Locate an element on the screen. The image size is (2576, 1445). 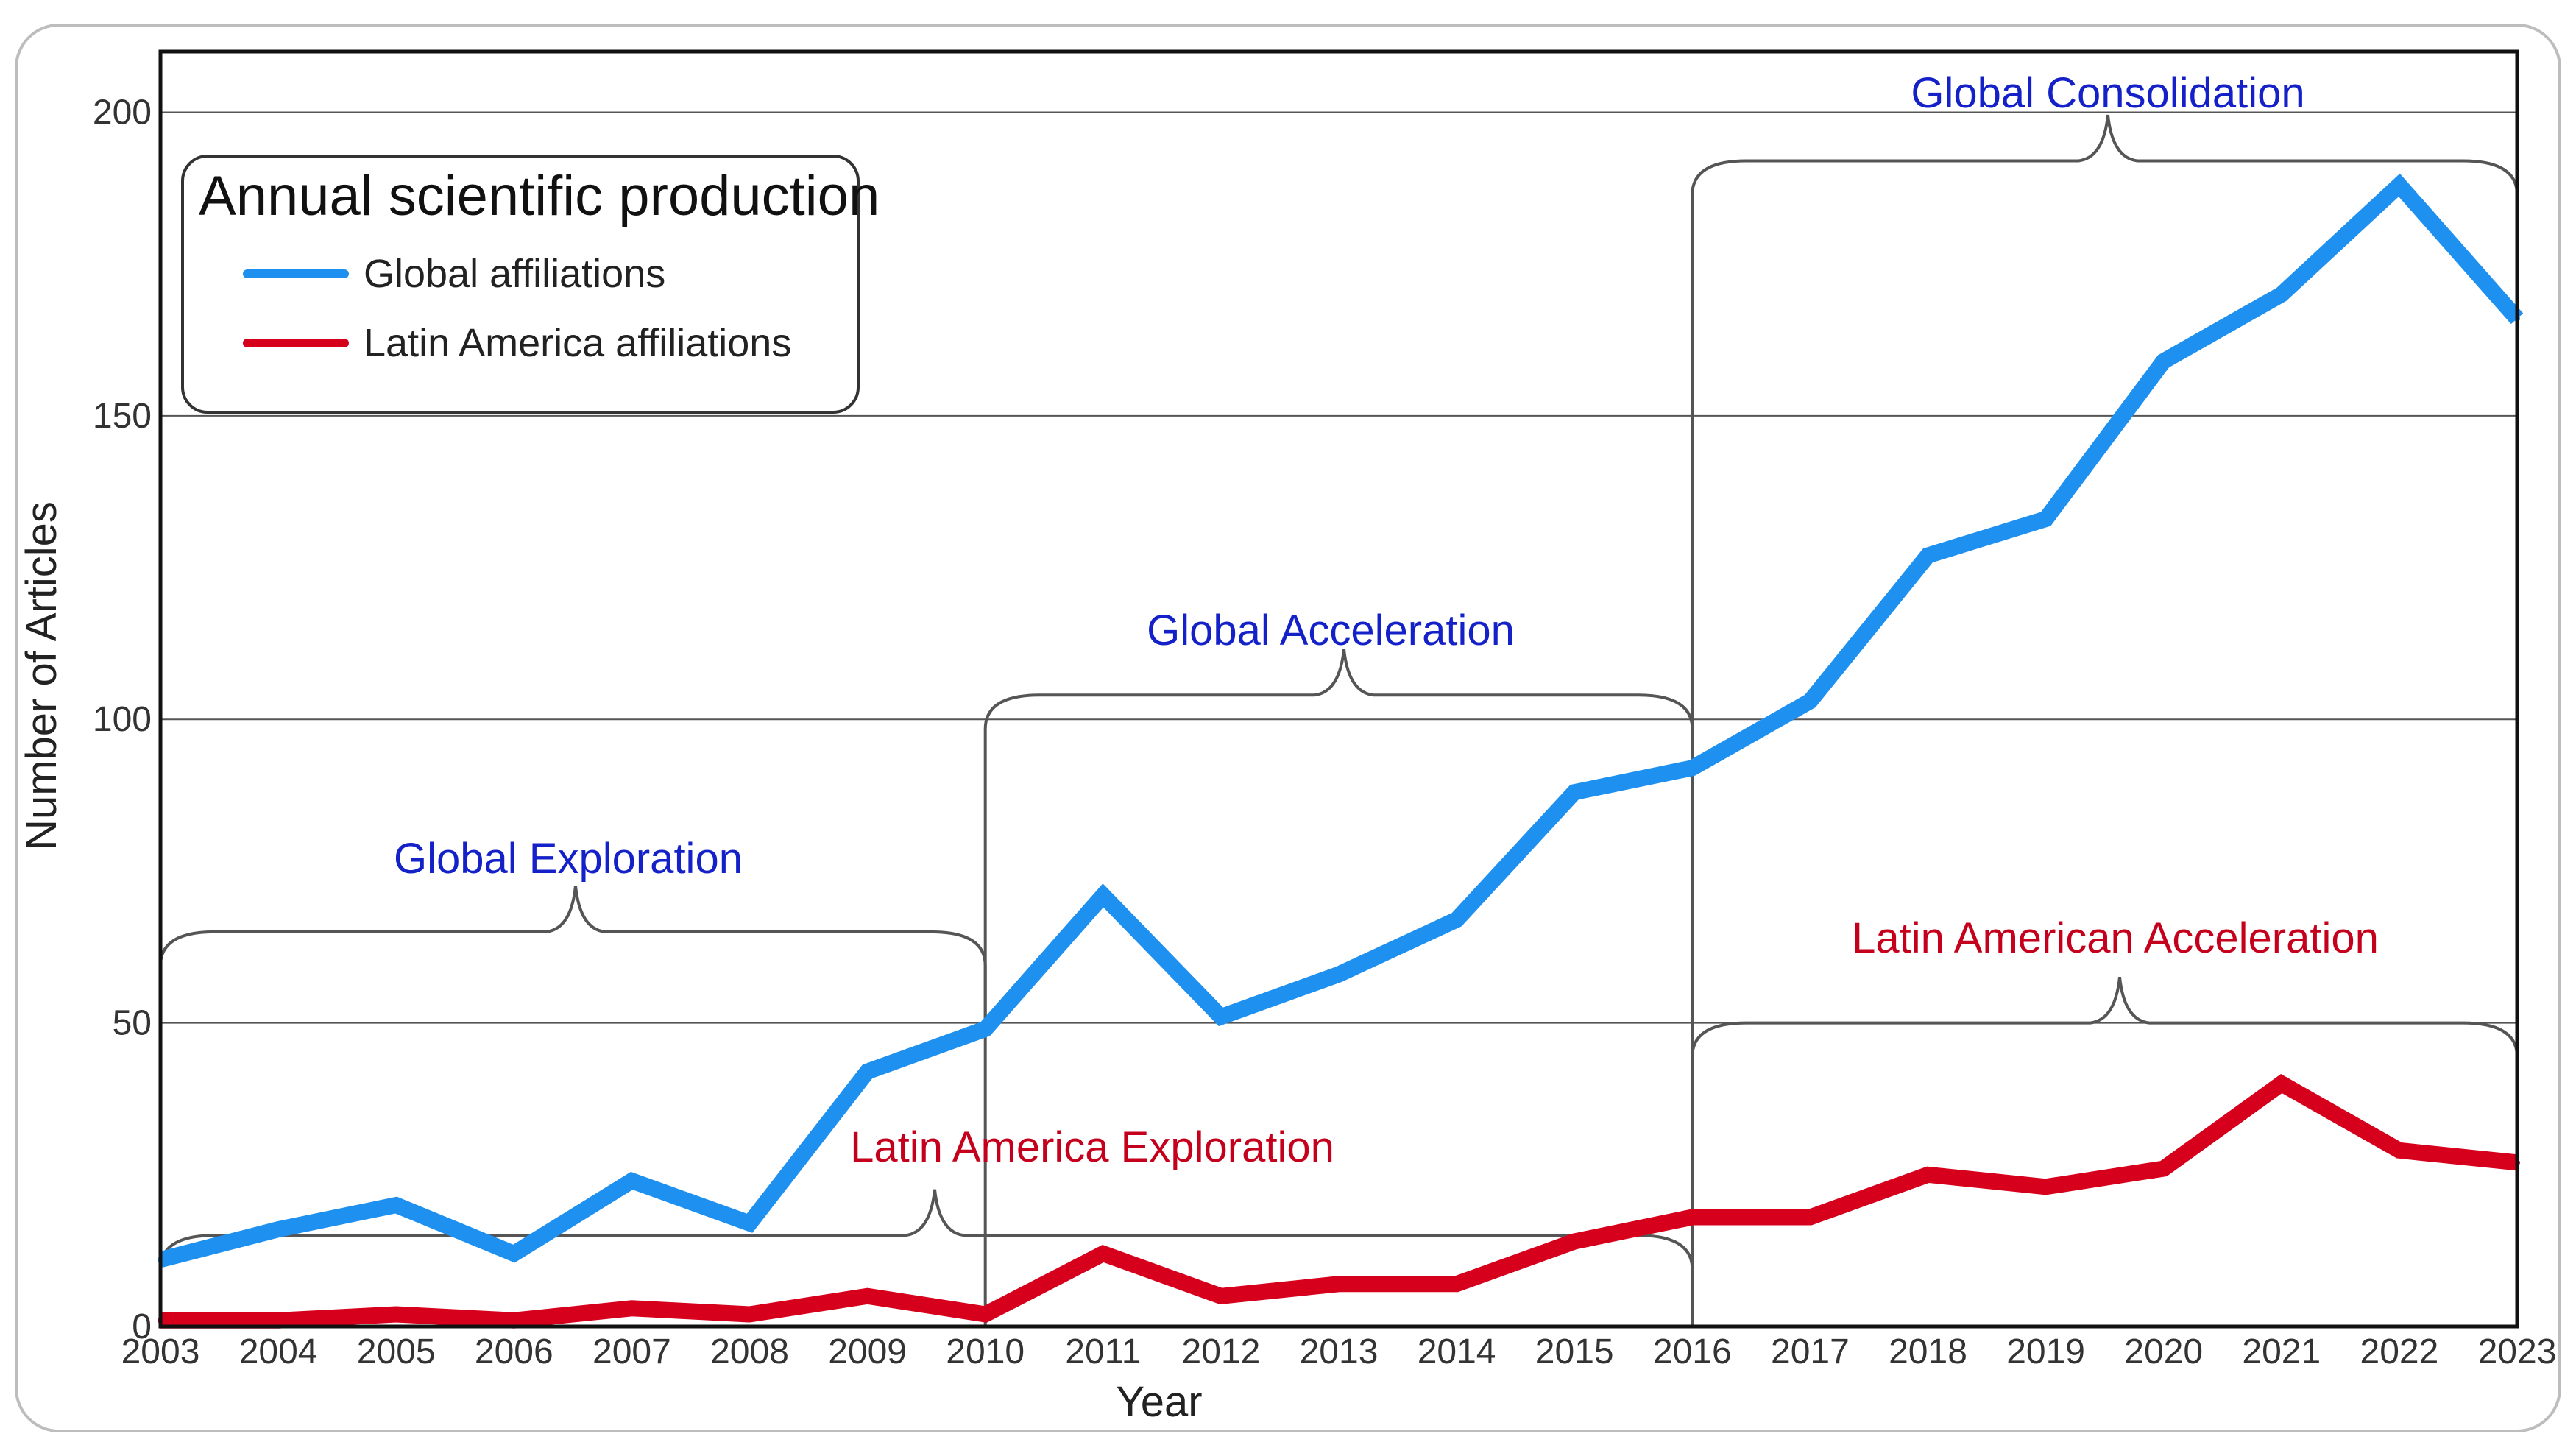
x-tick-label: 2019 is located at coordinates (2045, 1351).